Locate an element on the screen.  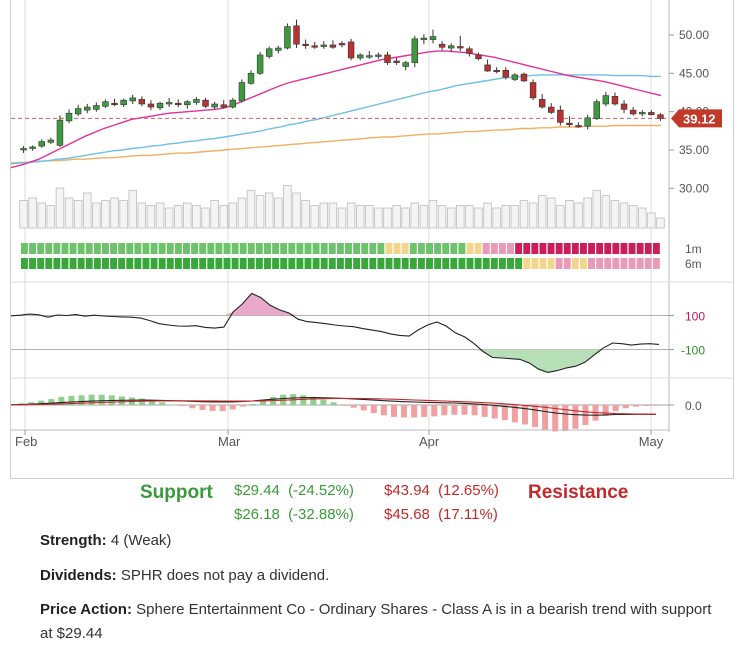
price-action-label: Price Action: is located at coordinates (86, 609).